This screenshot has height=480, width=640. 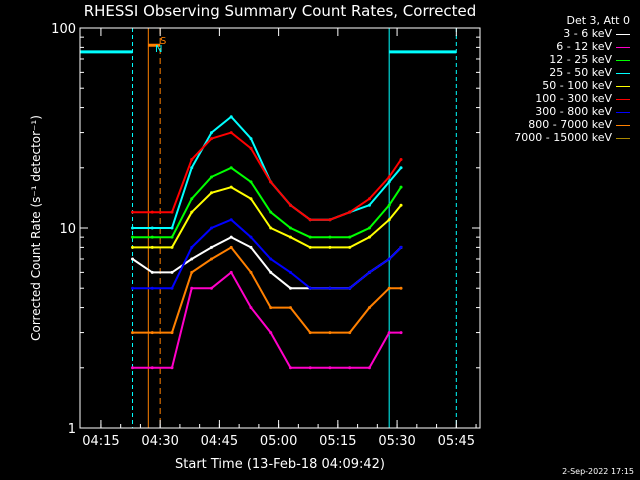 What do you see at coordinates (278, 441) in the screenshot?
I see `x-tick-label: 05:00` at bounding box center [278, 441].